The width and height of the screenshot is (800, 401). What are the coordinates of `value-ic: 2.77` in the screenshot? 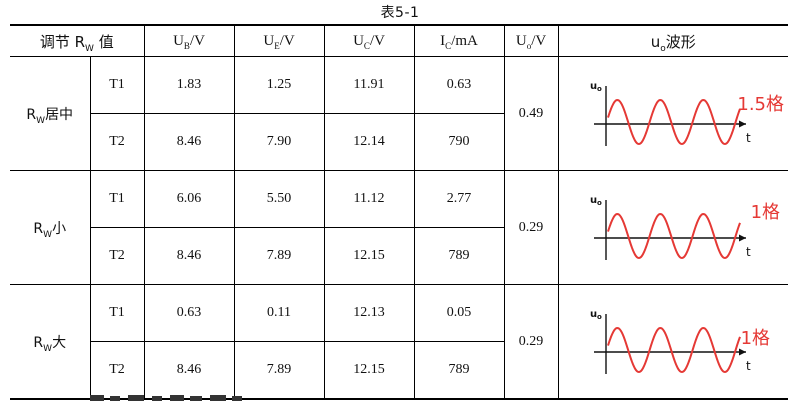 It's located at (459, 199).